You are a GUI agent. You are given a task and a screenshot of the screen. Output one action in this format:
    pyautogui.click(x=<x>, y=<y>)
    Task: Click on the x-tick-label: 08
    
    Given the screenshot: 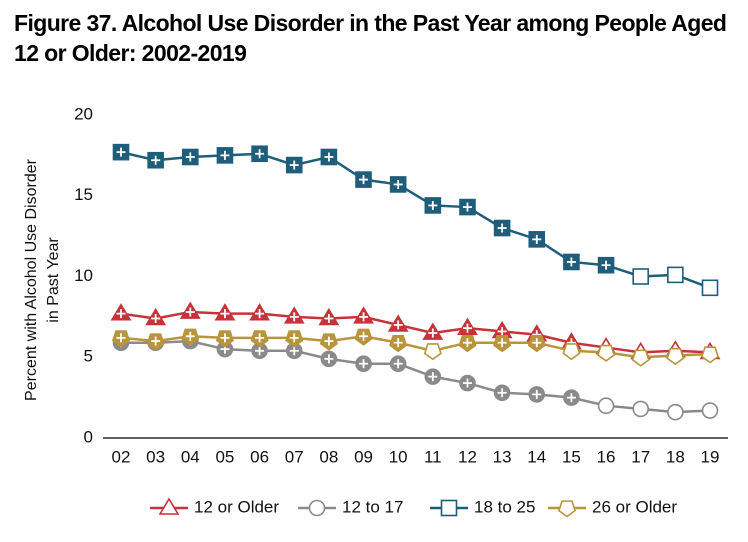 What is the action you would take?
    pyautogui.click(x=328, y=456)
    